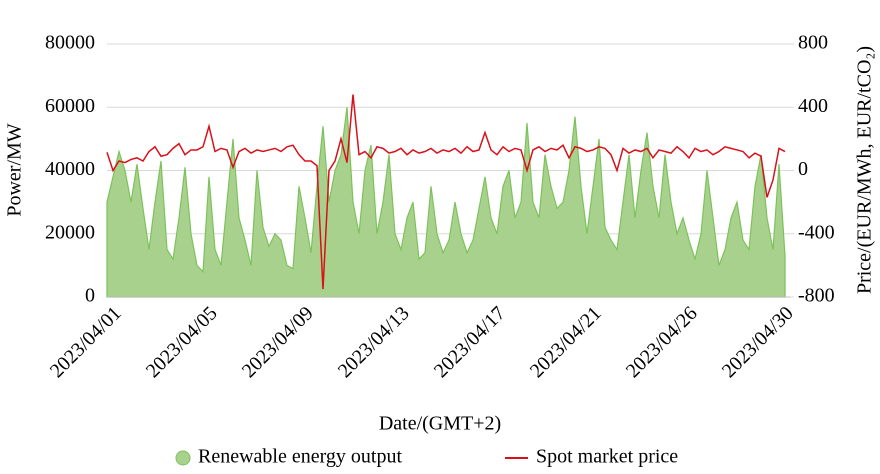  What do you see at coordinates (816, 296) in the screenshot?
I see `y2-tick-label: -800` at bounding box center [816, 296].